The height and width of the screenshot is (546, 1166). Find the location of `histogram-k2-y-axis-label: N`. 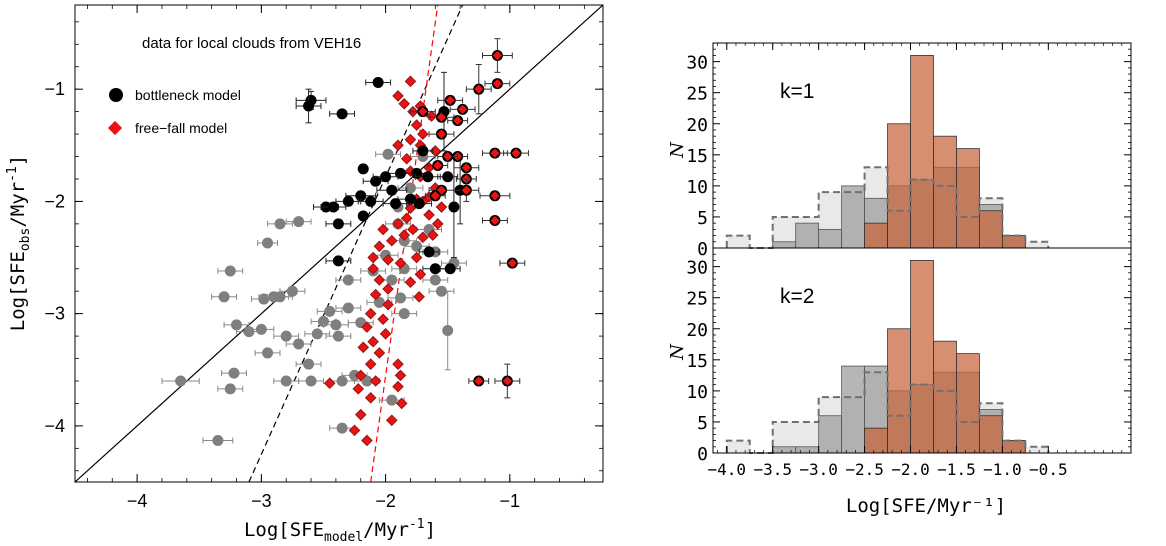

histogram-k2-y-axis-label: N is located at coordinates (677, 352).